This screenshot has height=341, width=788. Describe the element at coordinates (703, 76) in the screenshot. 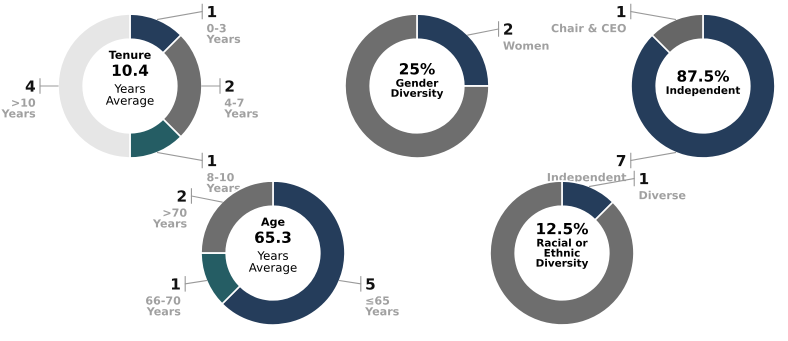

I see `text: 87.5%` at that location.